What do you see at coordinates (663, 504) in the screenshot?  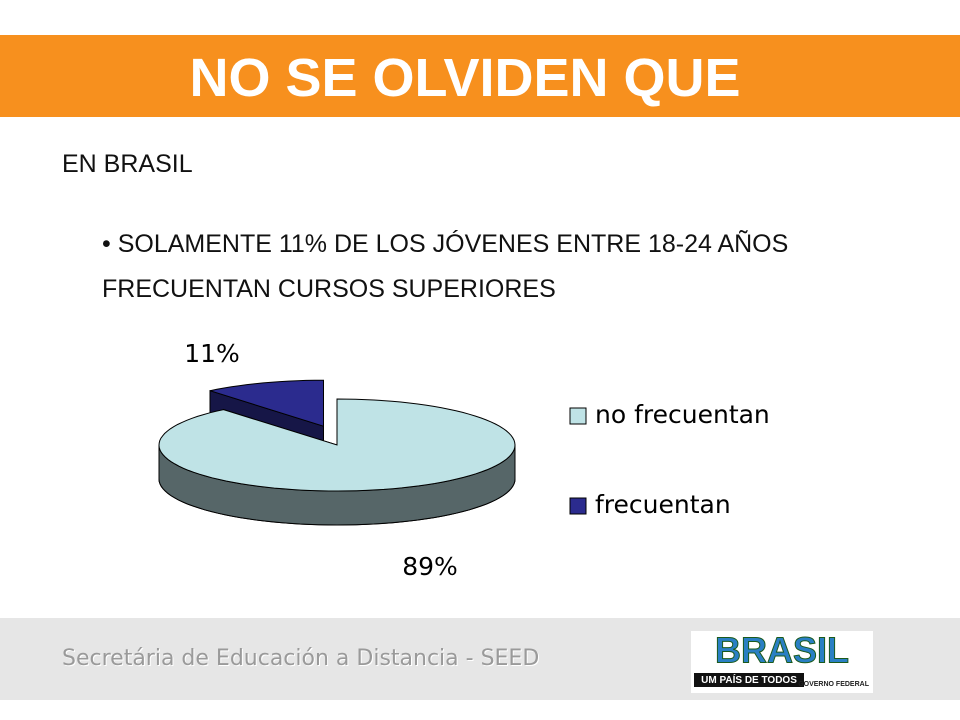 I see `legend-label: frecuentan` at bounding box center [663, 504].